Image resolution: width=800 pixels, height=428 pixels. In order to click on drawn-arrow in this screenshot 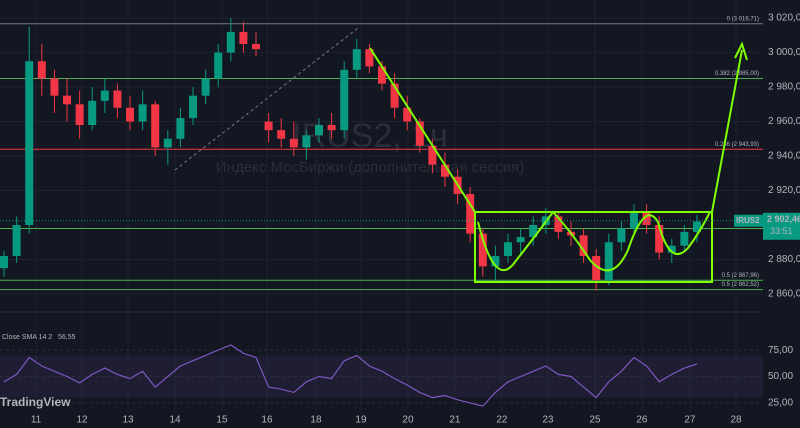, I will do `click(727, 131)`.